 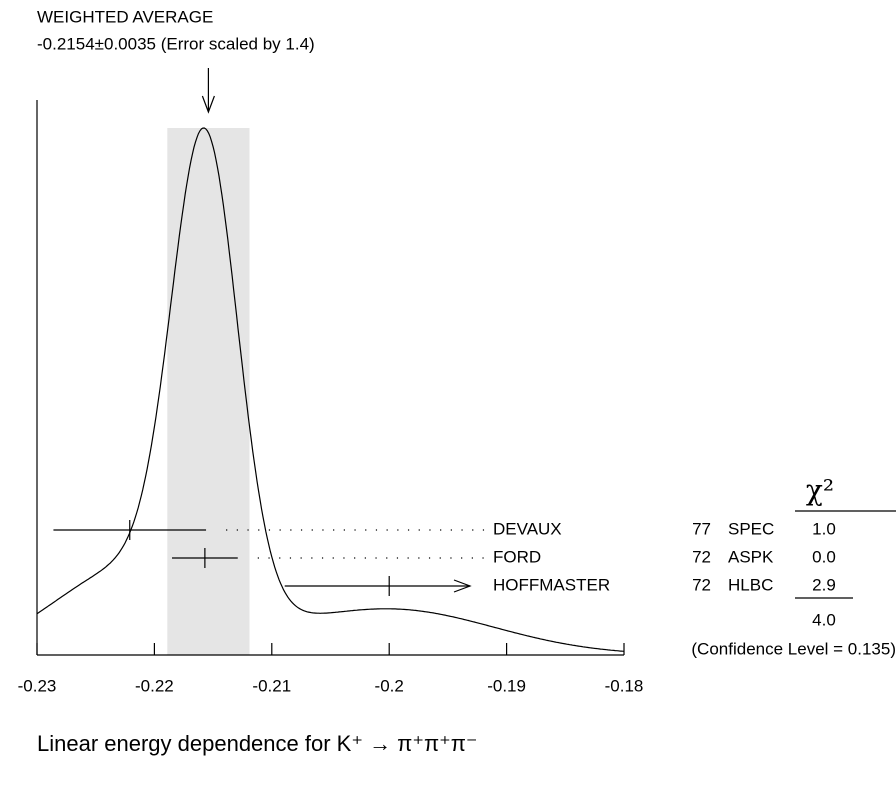 I want to click on measurement-name: FORD, so click(x=517, y=556).